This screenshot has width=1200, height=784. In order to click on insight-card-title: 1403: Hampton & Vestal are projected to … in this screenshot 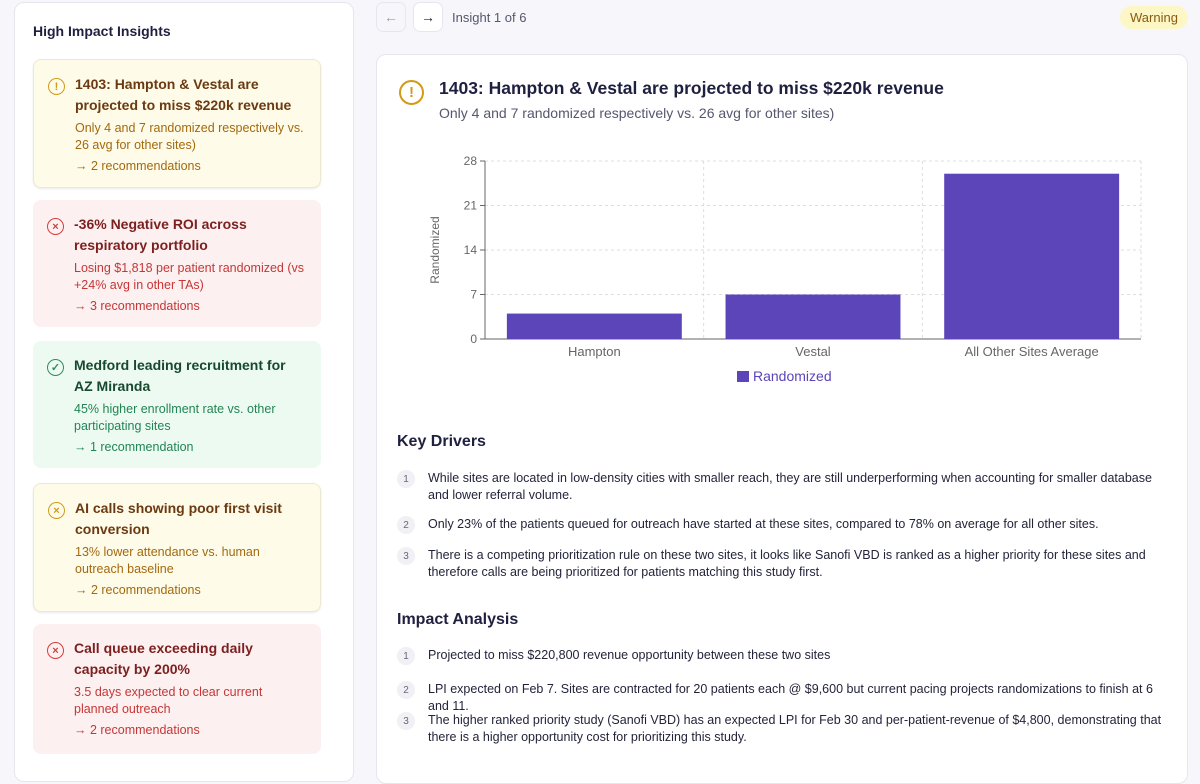, I will do `click(183, 94)`.